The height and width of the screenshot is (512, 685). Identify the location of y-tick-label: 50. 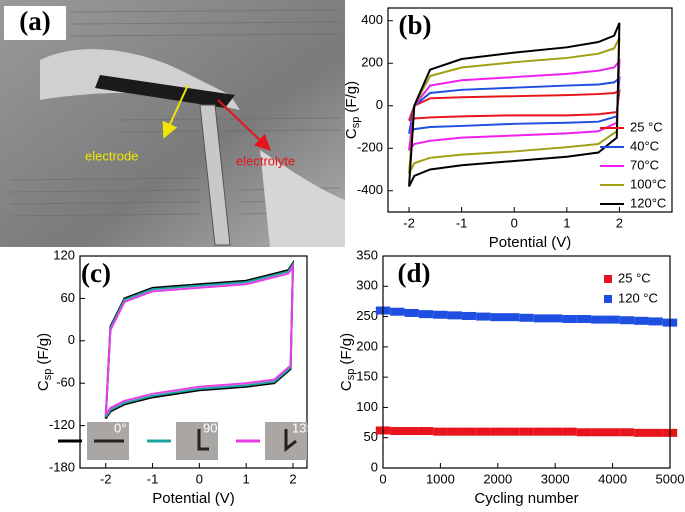
(371, 436).